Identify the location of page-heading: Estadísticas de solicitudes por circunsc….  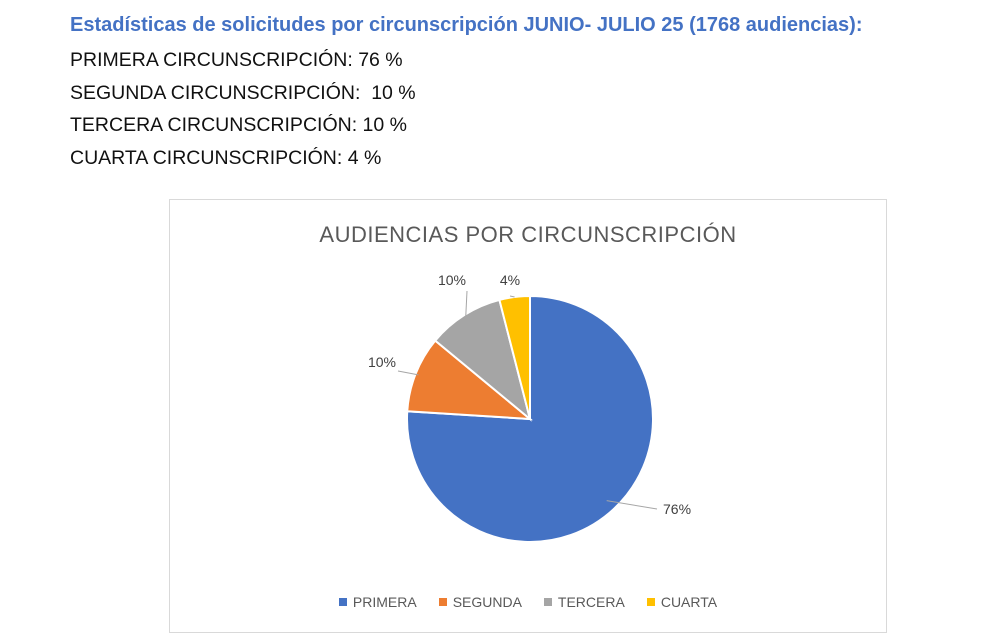
(466, 25).